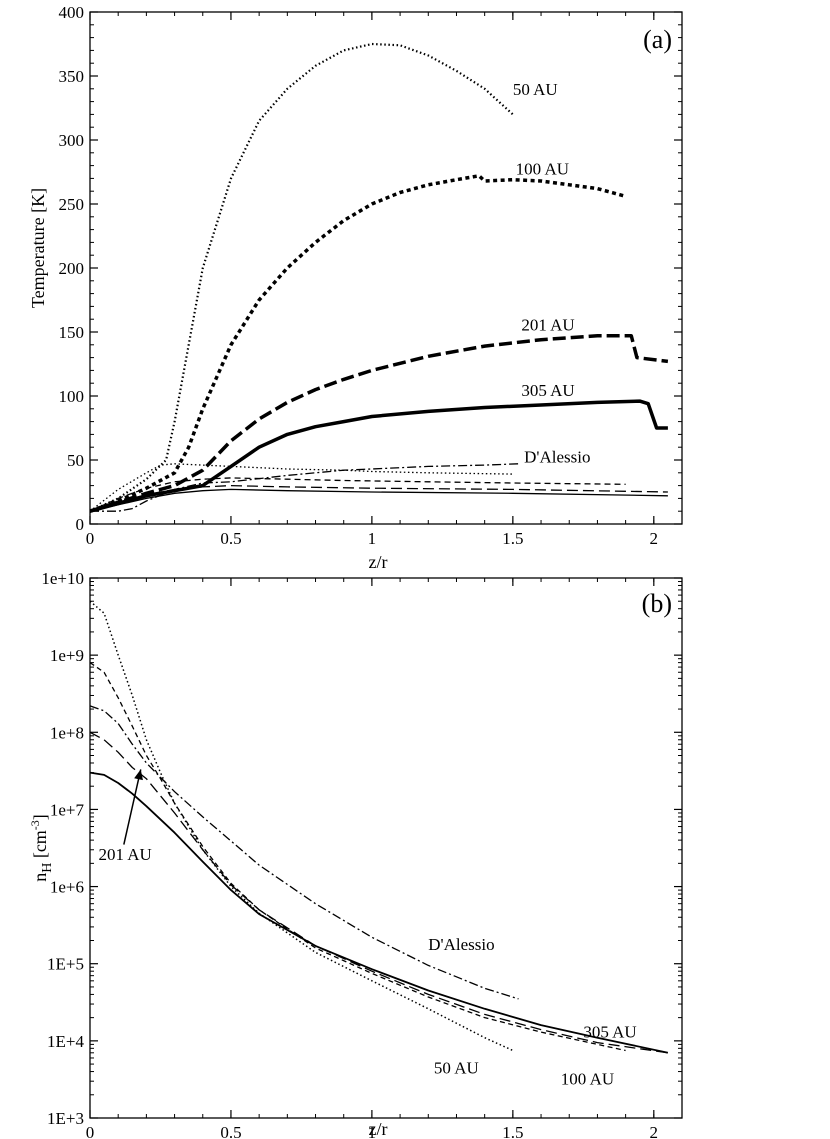 The width and height of the screenshot is (830, 1139). I want to click on y-tick-label: 400, so click(72, 12).